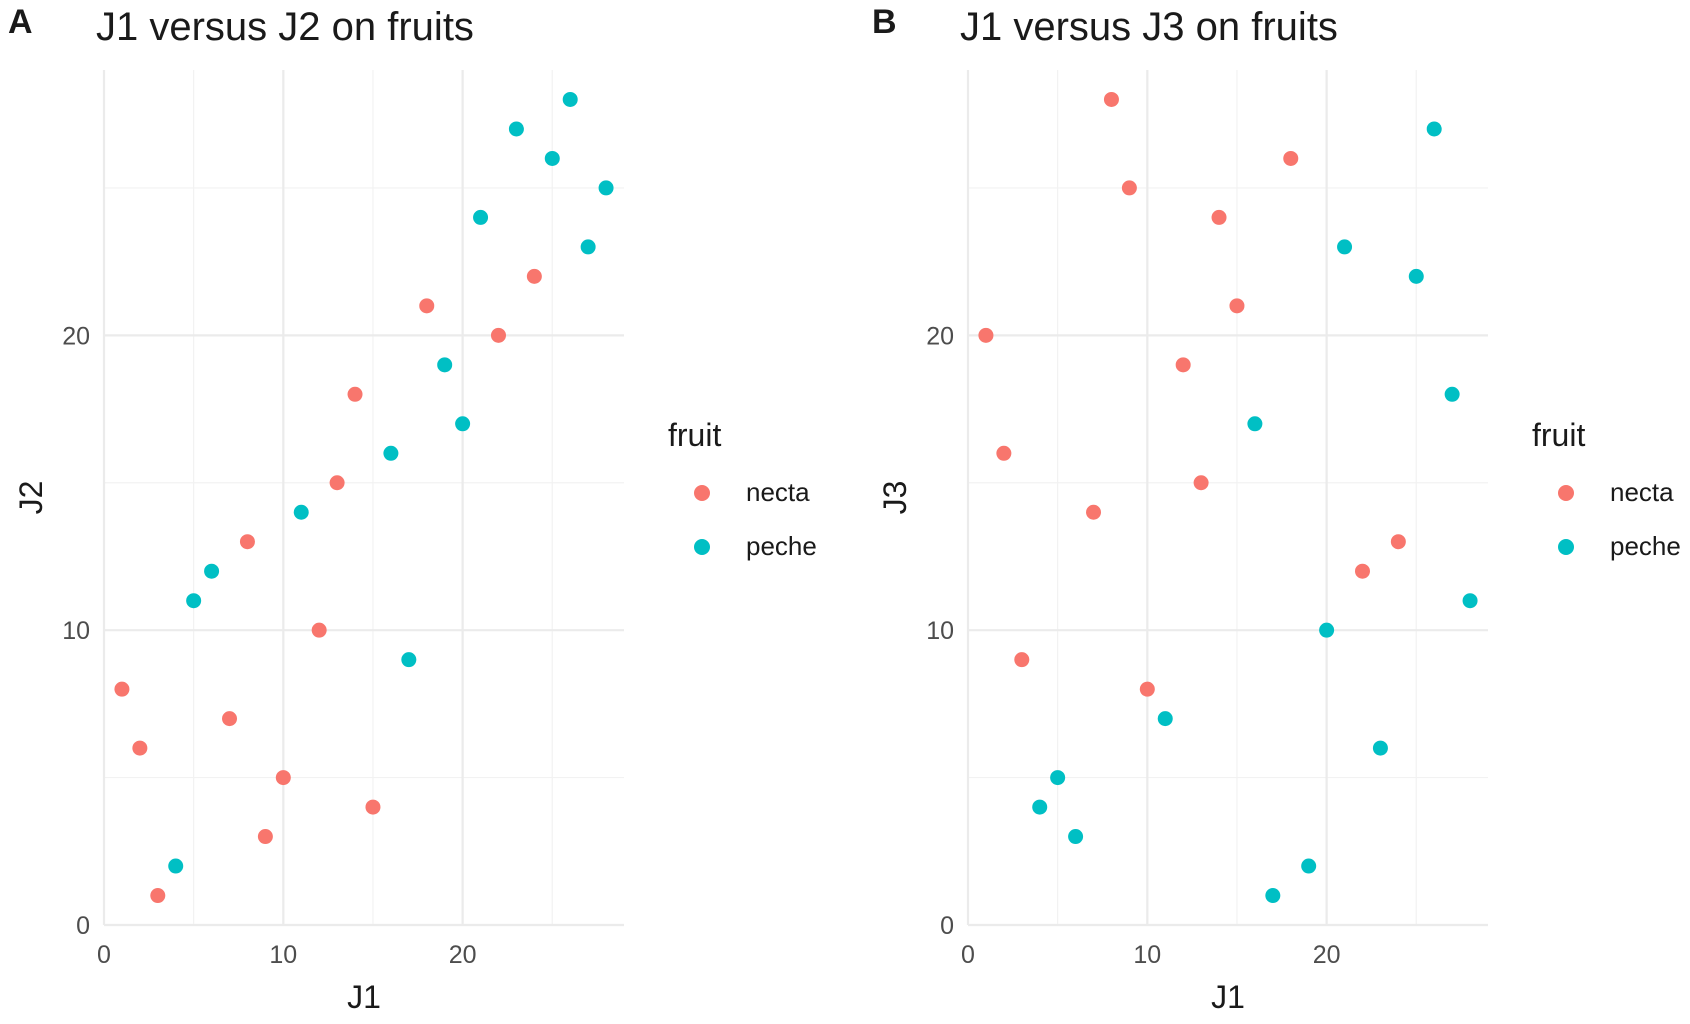 The width and height of the screenshot is (1690, 1024). I want to click on panel-label: B, so click(884, 22).